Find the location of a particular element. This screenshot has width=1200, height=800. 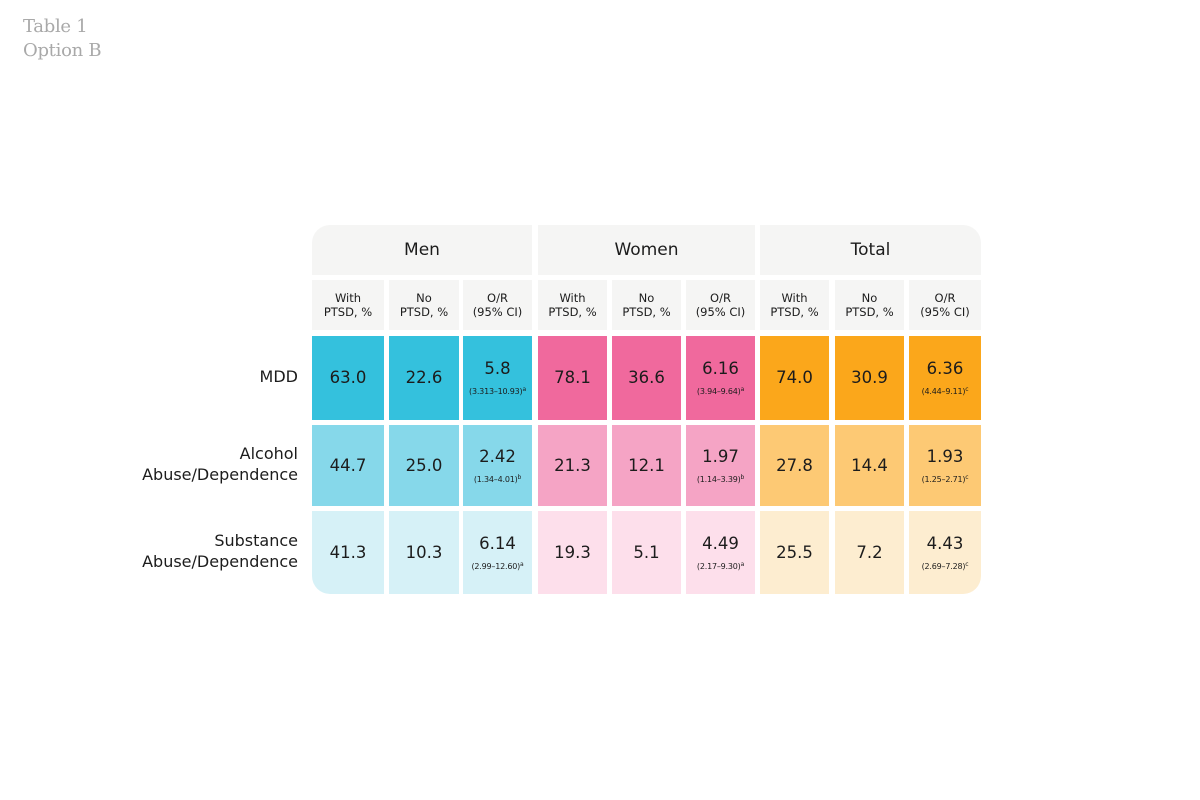

subheader-men-with-ptsd: With PTSD, % is located at coordinates (348, 305).